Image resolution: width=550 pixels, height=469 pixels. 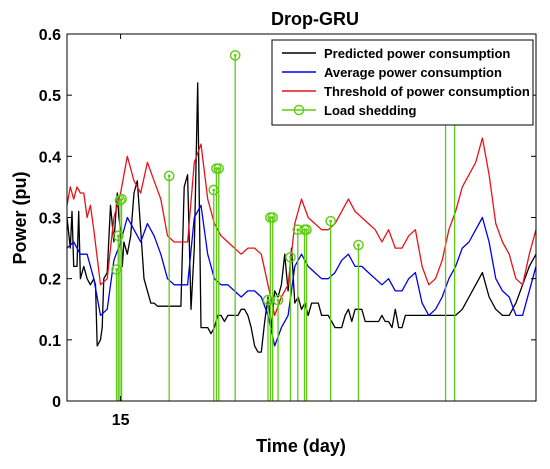 I want to click on legend-label: Predicted power consumption, so click(x=417, y=53).